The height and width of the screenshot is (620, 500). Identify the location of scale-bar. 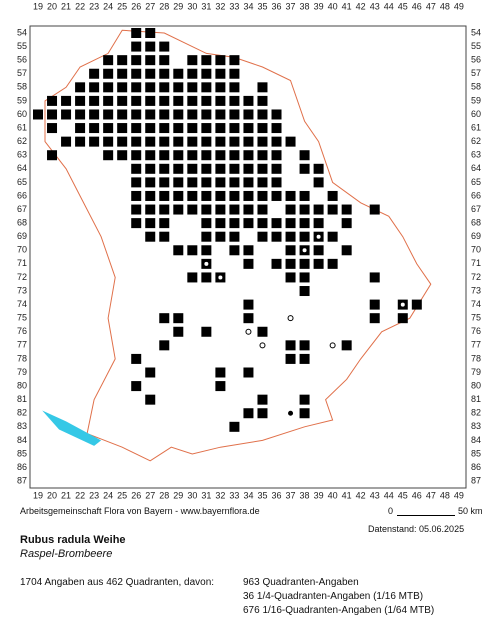
(426, 515).